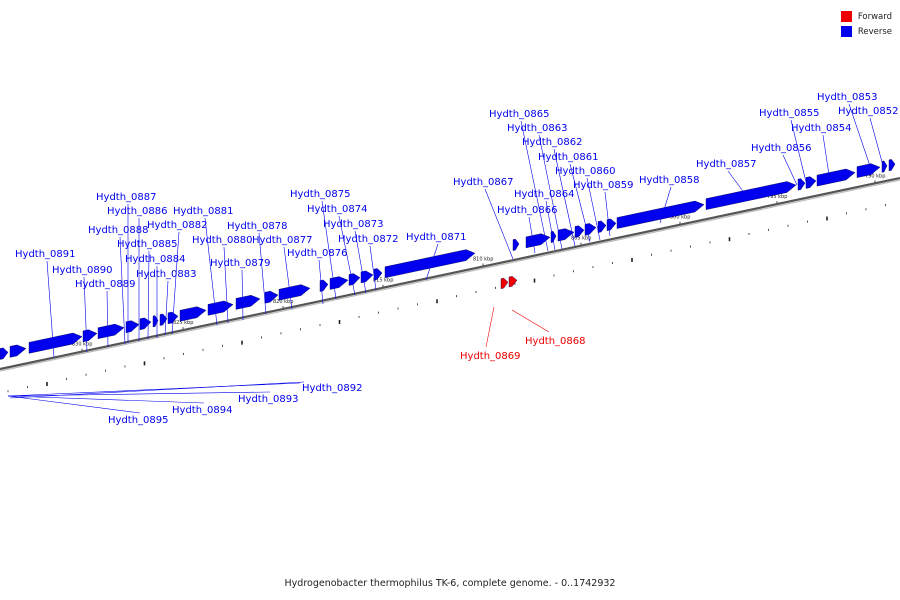 The height and width of the screenshot is (600, 900). I want to click on gene-label: Hydth_0866, so click(527, 210).